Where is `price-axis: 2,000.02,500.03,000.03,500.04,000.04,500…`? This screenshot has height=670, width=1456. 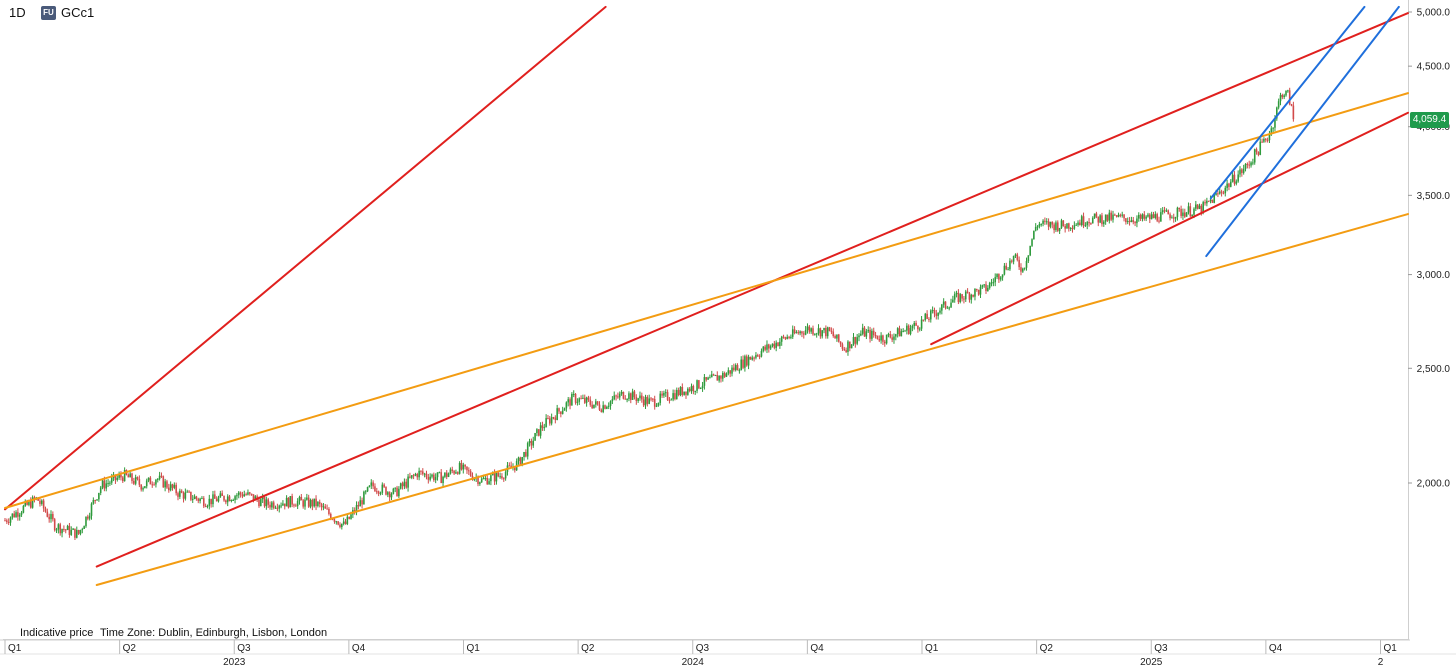
price-axis: 2,000.02,500.03,000.03,500.04,000.04,500… is located at coordinates (1429, 249).